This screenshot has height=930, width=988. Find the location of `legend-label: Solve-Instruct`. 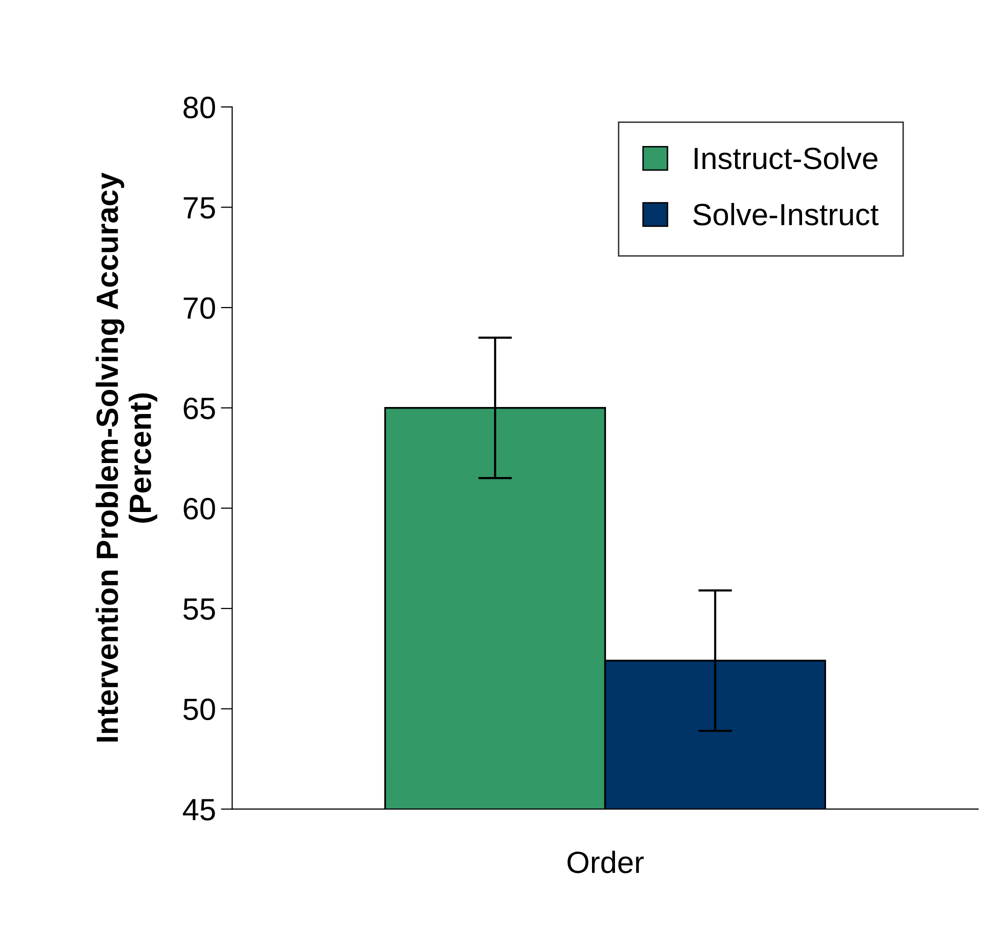

legend-label: Solve-Instruct is located at coordinates (786, 214).